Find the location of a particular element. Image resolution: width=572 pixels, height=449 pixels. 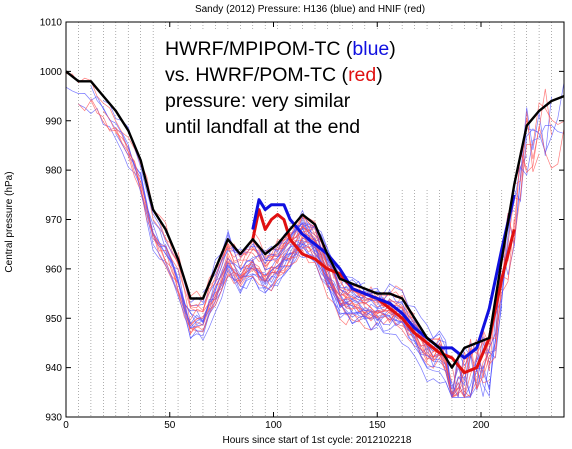

y-axis-label: Central pressure (hPa) is located at coordinates (9, 221).